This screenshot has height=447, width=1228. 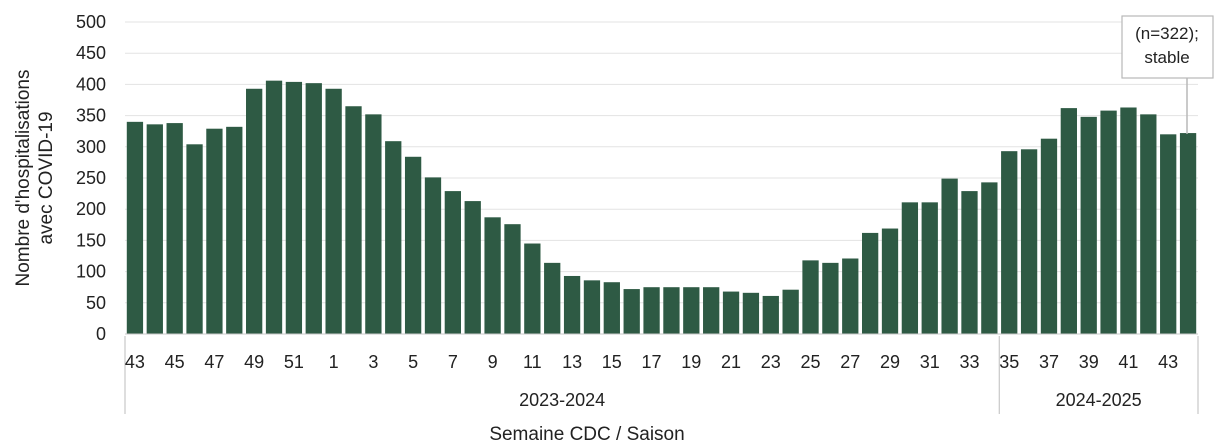 I want to click on x-tick-label: 27, so click(x=850, y=362).